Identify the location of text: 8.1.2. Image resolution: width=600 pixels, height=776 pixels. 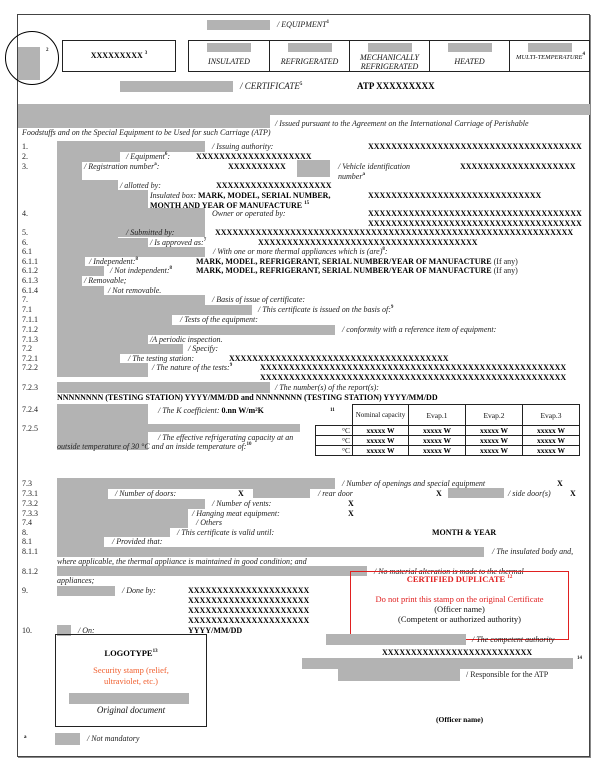
(30, 571).